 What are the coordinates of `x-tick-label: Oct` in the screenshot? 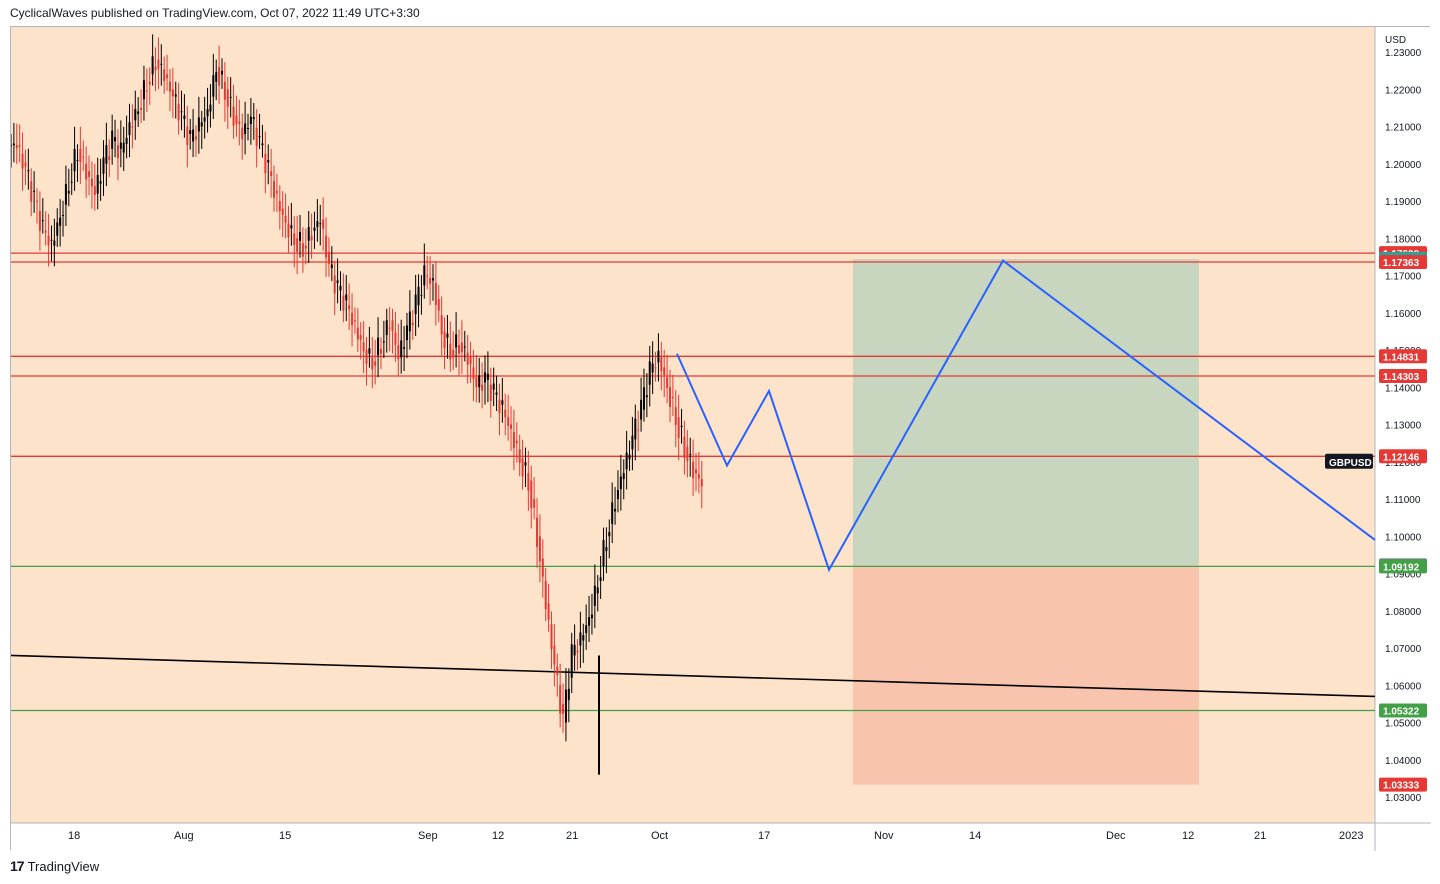 It's located at (659, 836).